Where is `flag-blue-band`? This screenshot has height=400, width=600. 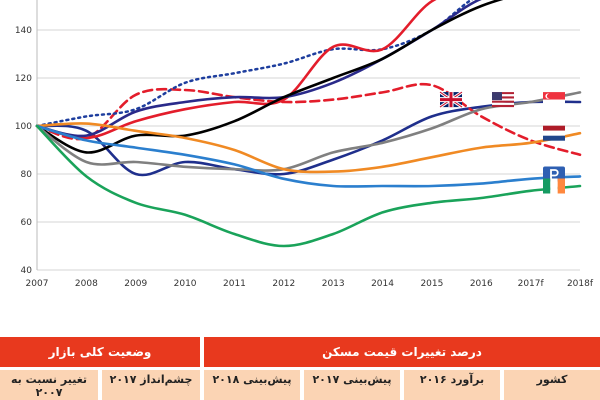
flag-blue-band is located at coordinates (554, 138).